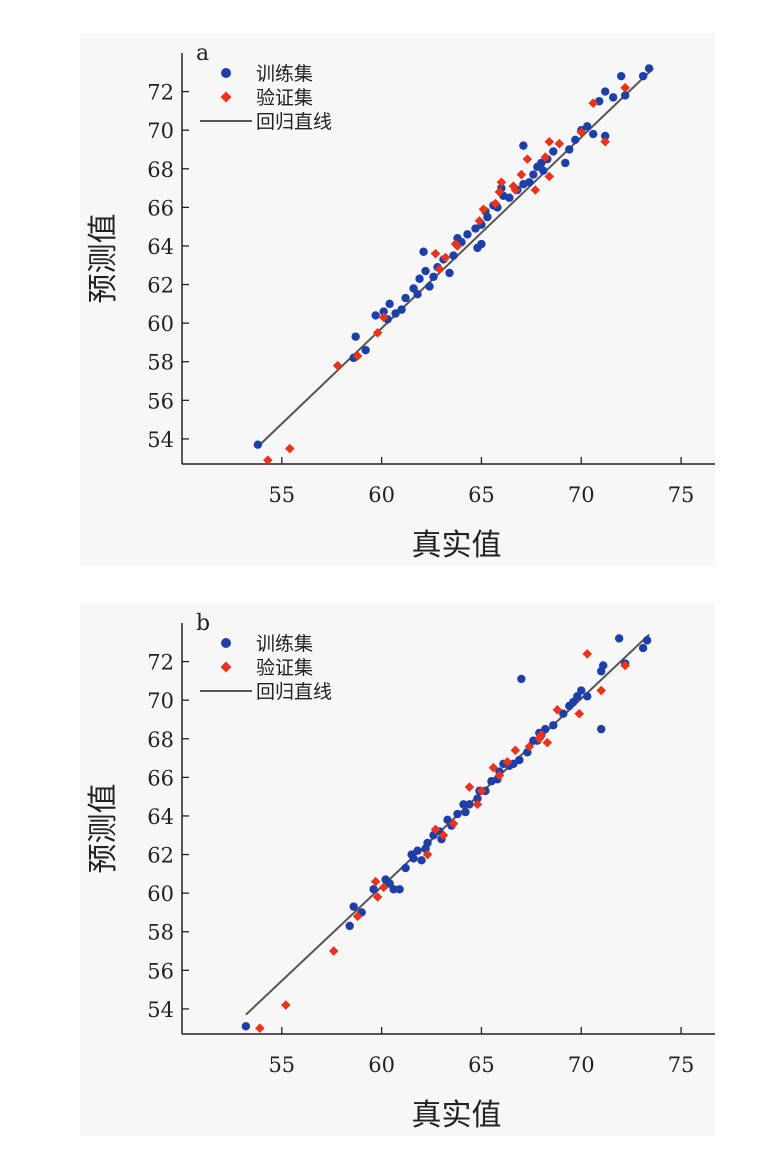  What do you see at coordinates (160, 324) in the screenshot?
I see `y-tick-label: 60` at bounding box center [160, 324].